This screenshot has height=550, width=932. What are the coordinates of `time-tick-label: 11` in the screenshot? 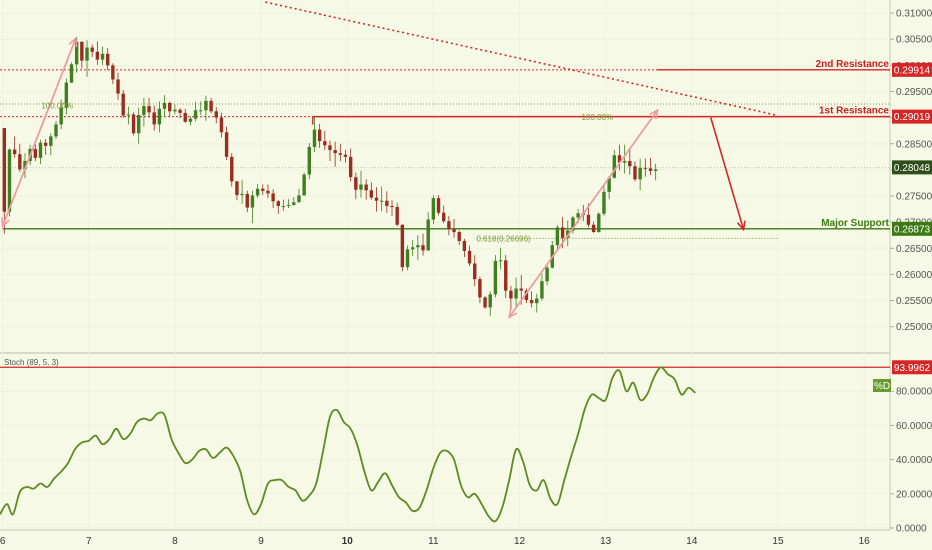 It's located at (433, 541).